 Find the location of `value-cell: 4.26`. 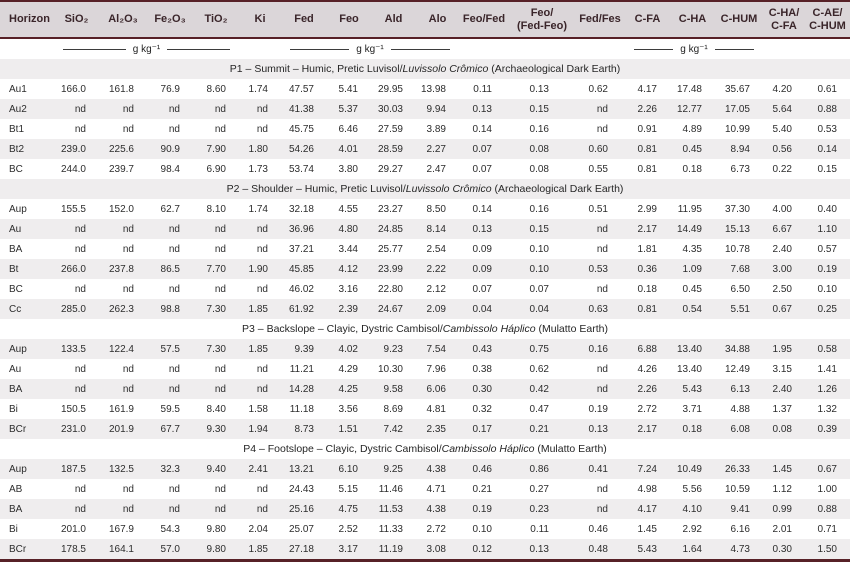

value-cell: 4.26 is located at coordinates (647, 369).